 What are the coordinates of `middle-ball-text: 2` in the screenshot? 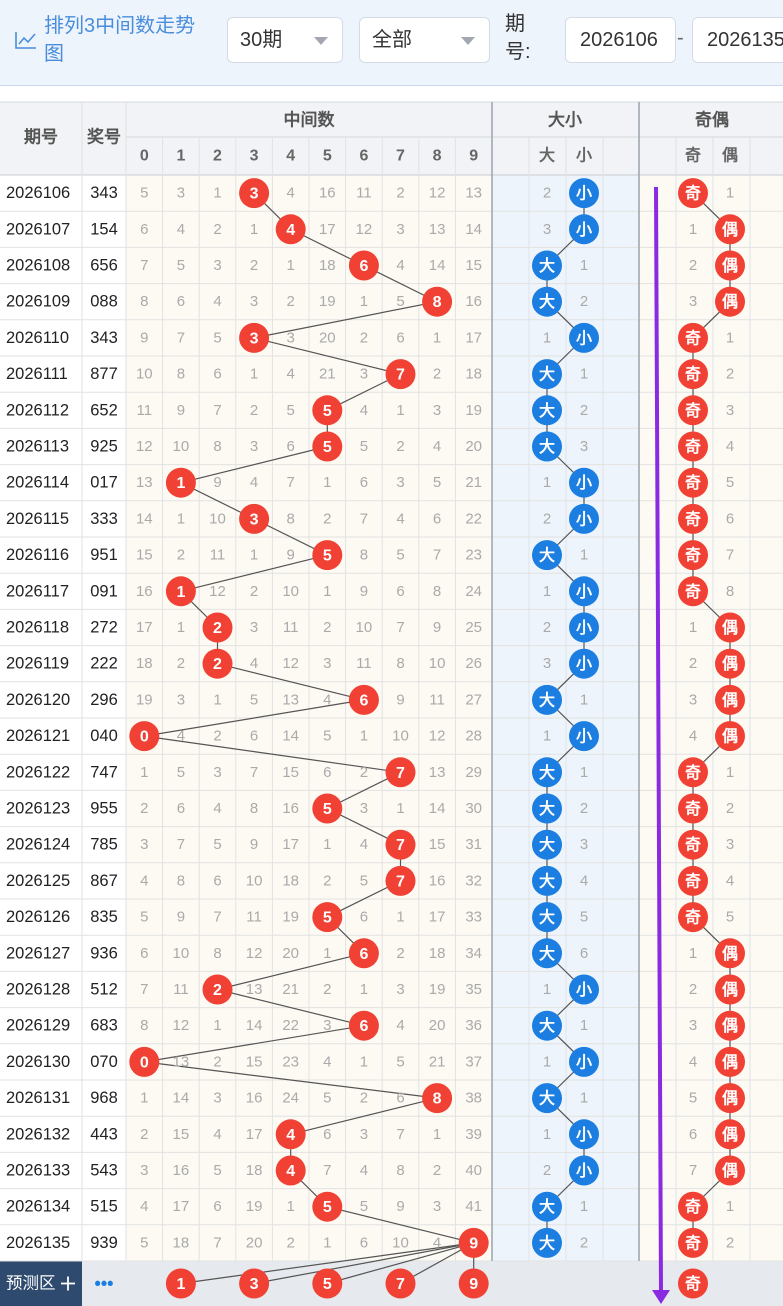 It's located at (217, 628).